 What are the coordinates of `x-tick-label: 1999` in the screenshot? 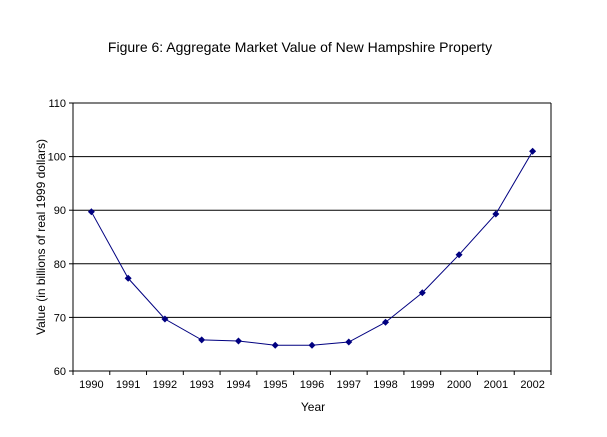 It's located at (422, 385).